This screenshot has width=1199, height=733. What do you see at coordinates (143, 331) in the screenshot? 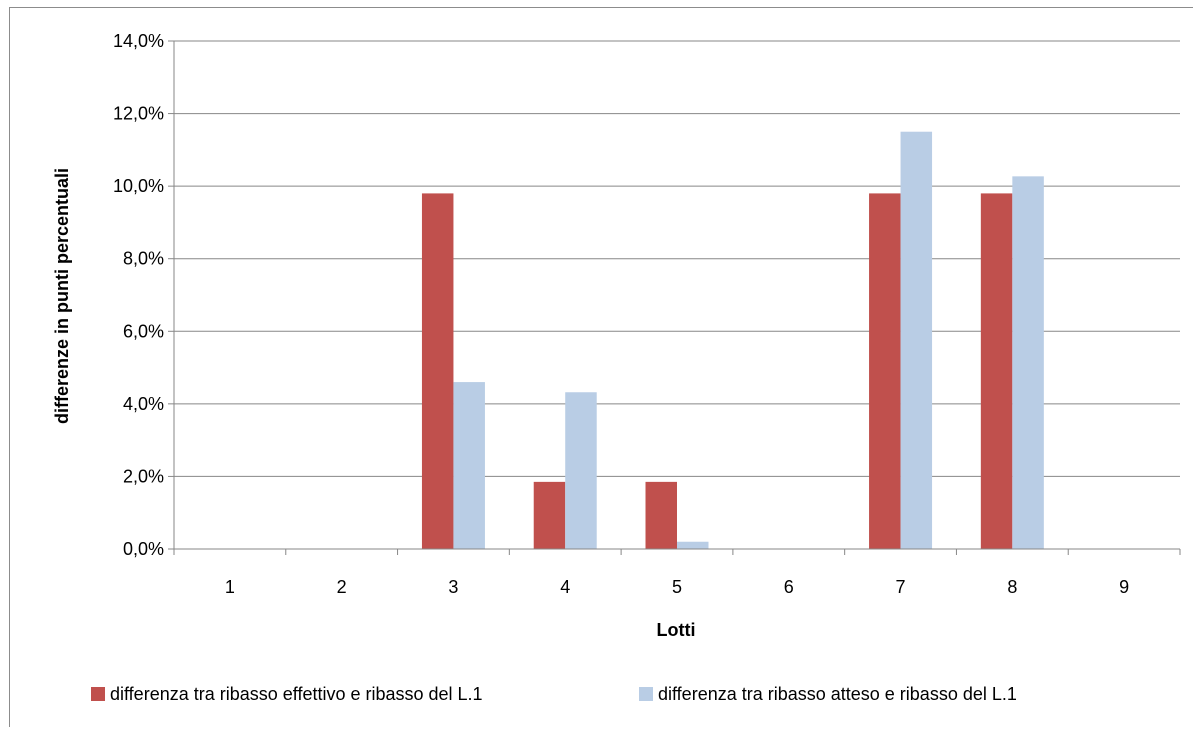
I see `y-tick-label: 6,0%` at bounding box center [143, 331].